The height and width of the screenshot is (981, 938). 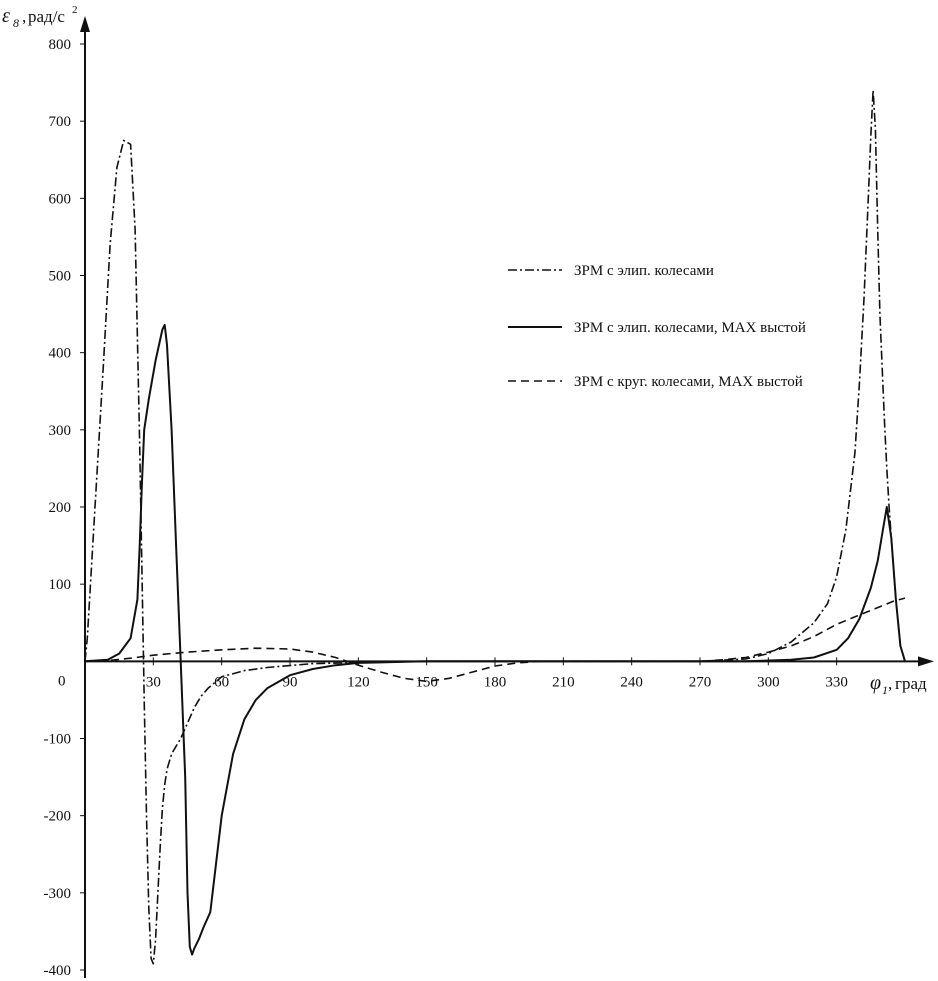 I want to click on legend-label: ЗРМ с элип. колесами, МАХ выстой, so click(x=690, y=328).